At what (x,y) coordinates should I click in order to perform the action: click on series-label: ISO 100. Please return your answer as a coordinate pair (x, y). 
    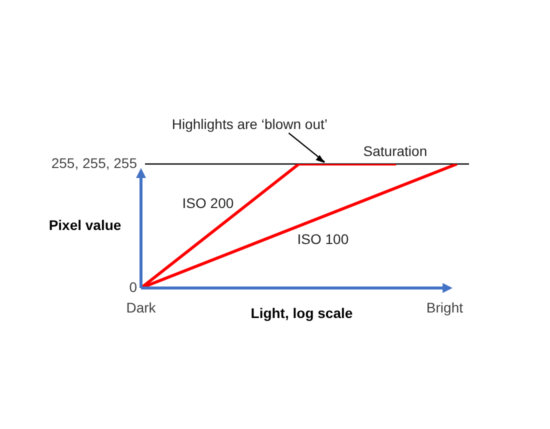
    Looking at the image, I should click on (323, 238).